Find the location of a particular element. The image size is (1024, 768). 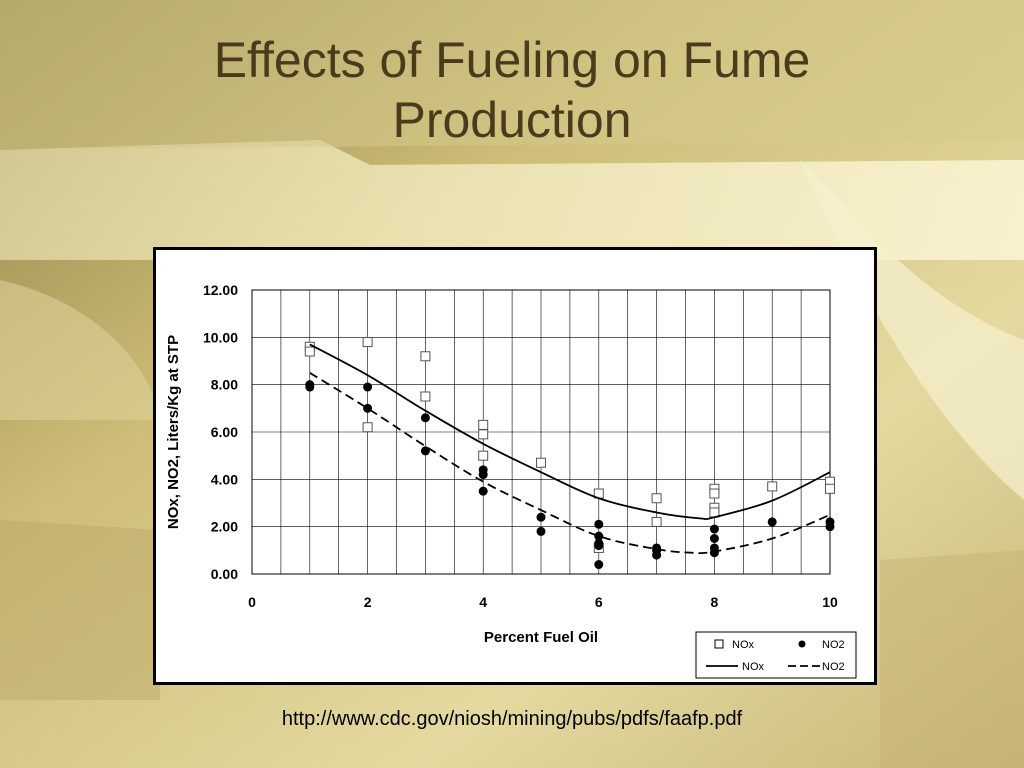

x-tick-label: 4 is located at coordinates (483, 602).